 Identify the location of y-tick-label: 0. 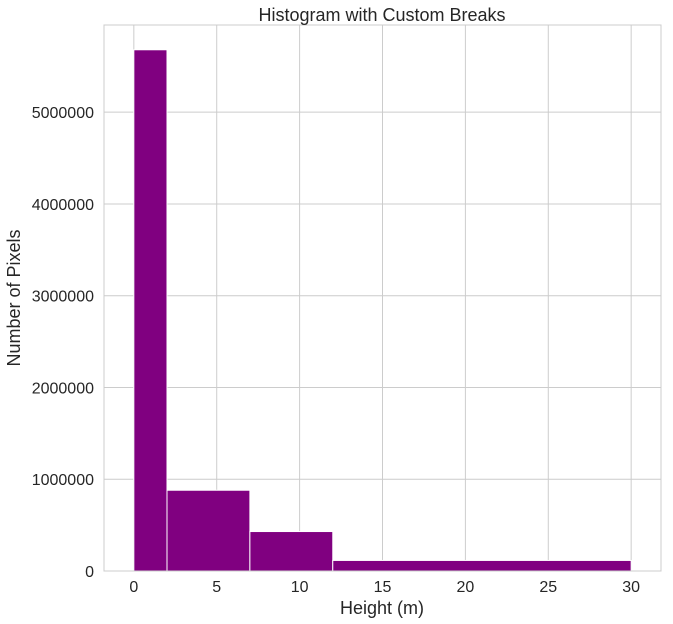
(89, 572).